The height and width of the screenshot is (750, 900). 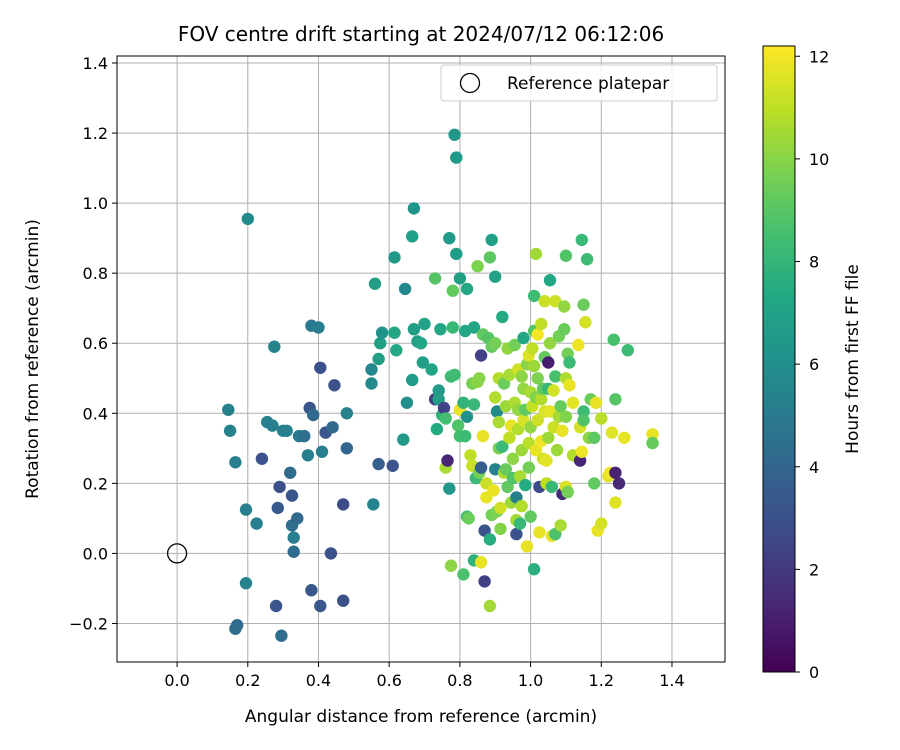 I want to click on y-tick-label: 1.4, so click(x=95, y=63).